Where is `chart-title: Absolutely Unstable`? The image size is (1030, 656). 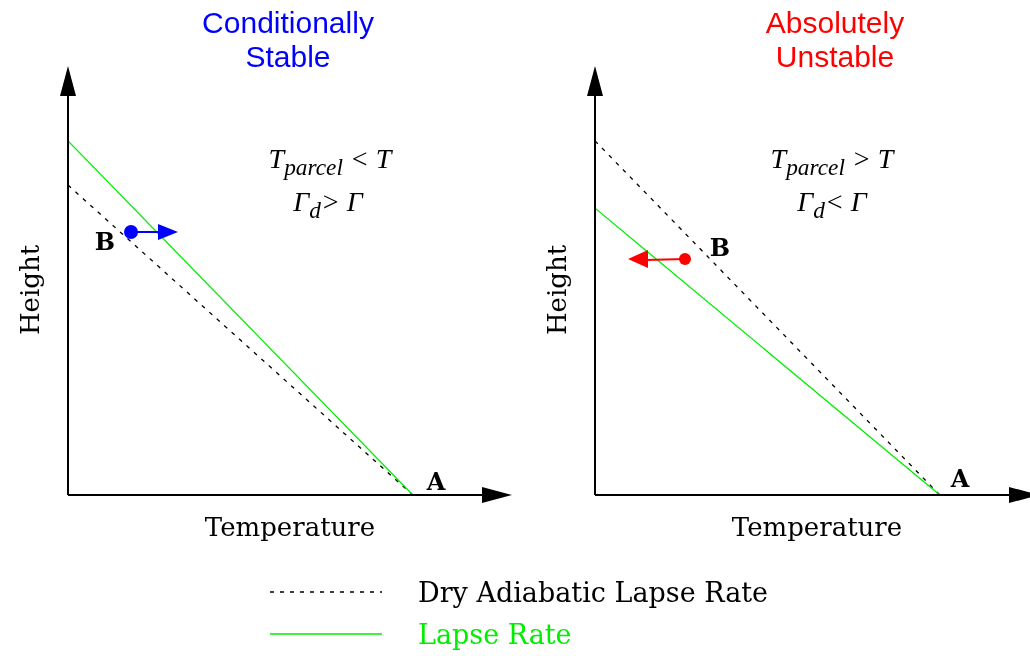 chart-title: Absolutely Unstable is located at coordinates (835, 40).